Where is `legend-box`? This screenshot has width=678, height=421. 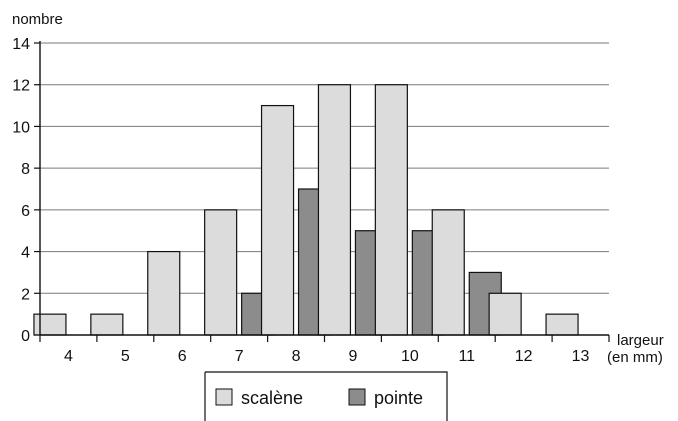 legend-box is located at coordinates (326, 396).